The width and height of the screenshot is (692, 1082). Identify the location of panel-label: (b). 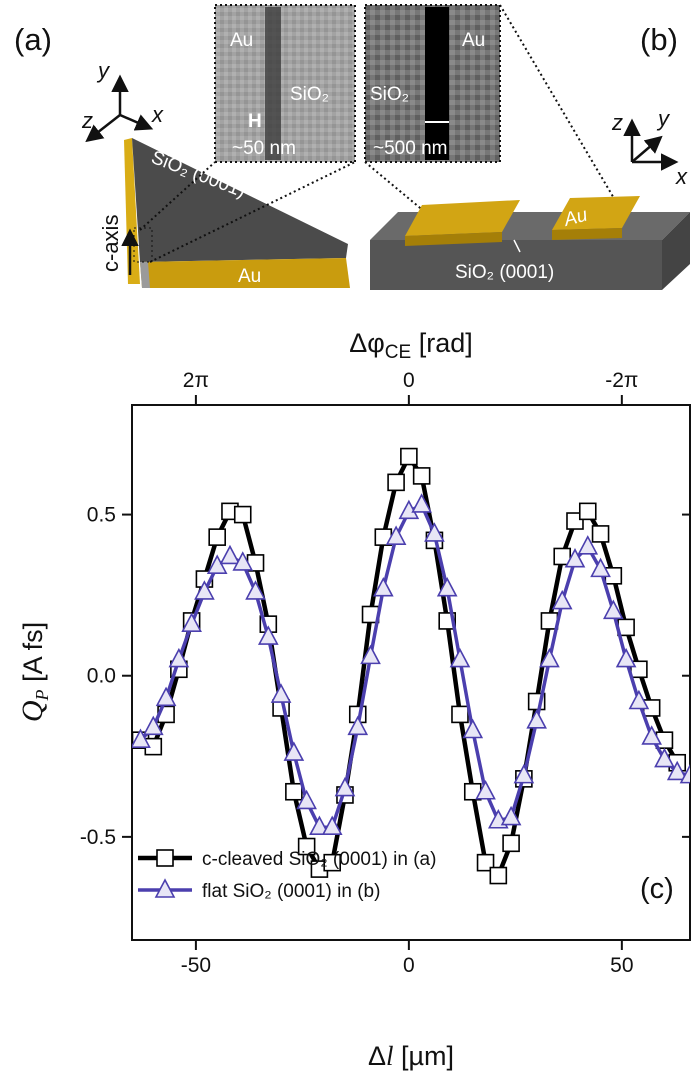
(659, 39).